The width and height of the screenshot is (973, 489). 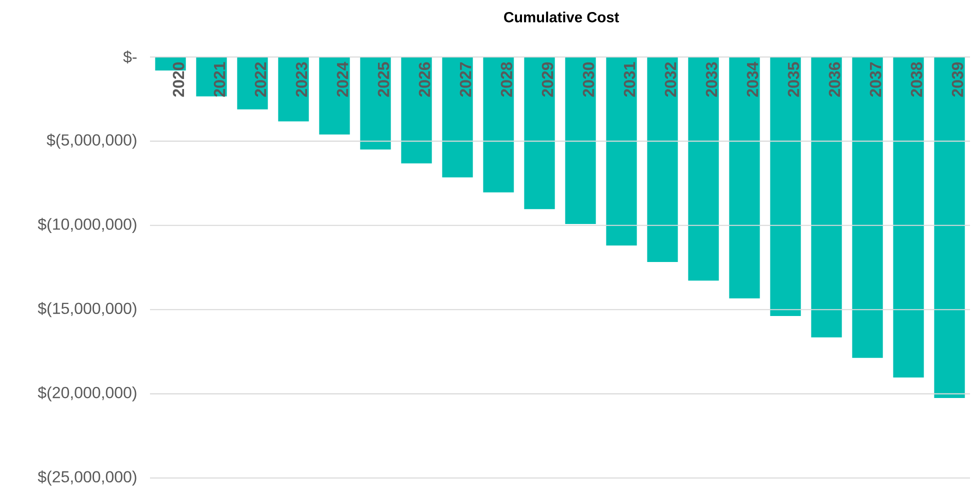 I want to click on y-tick-label: $-, so click(x=130, y=57).